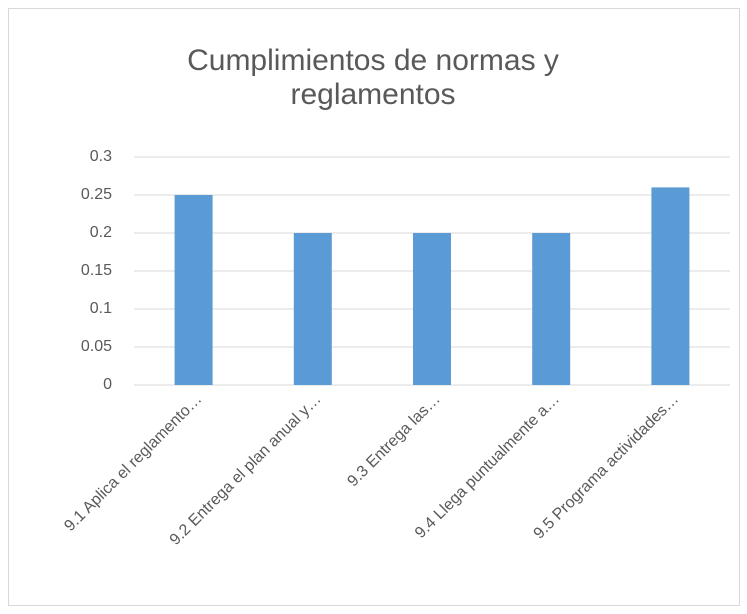  I want to click on y-tick-label: 0.2, so click(101, 232).